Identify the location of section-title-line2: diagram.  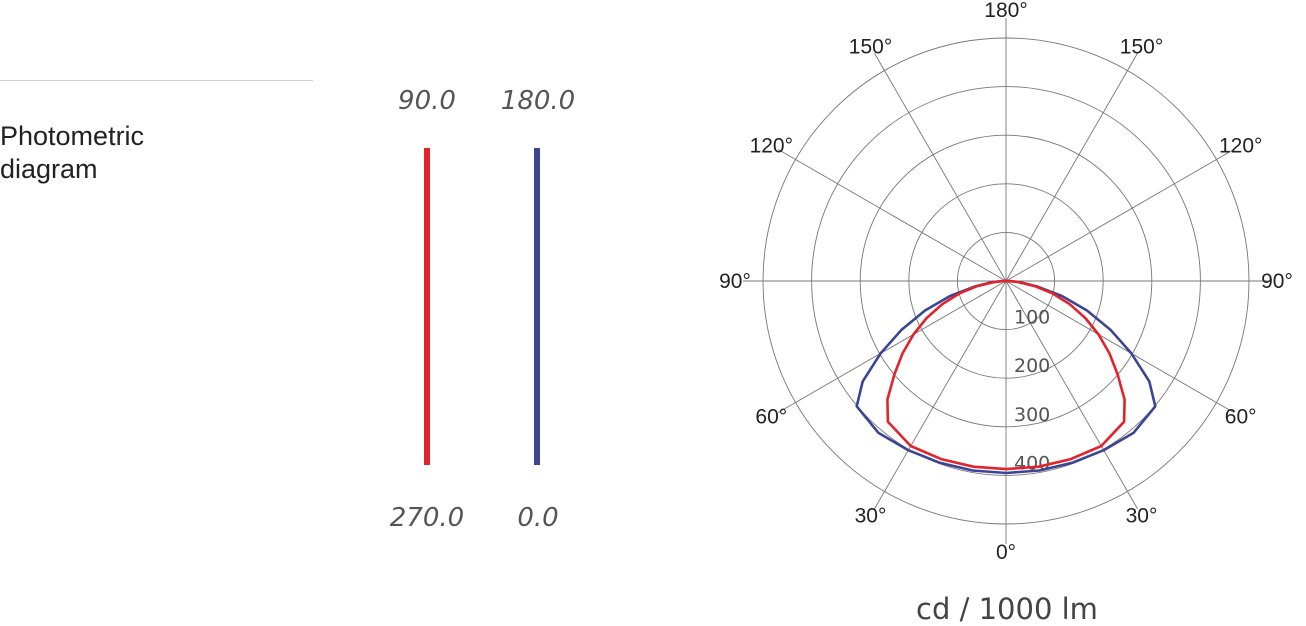
(49, 169).